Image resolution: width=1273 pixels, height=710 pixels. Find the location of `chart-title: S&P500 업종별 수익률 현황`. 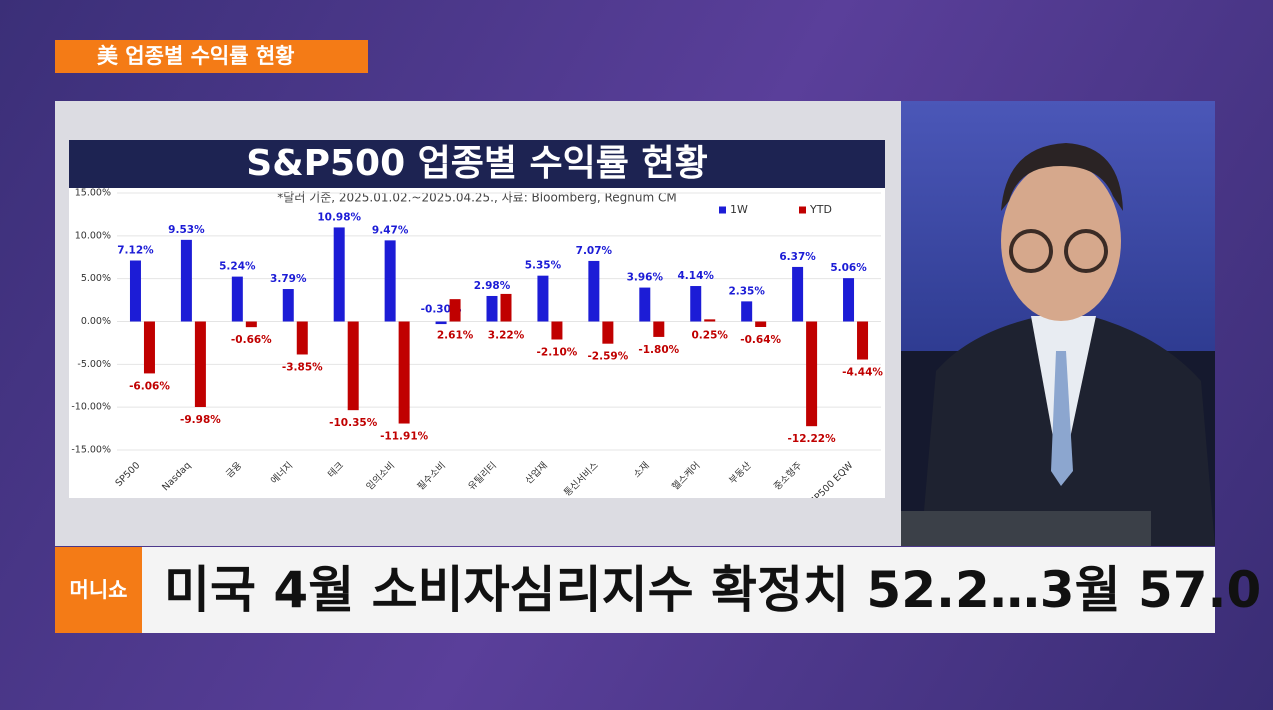

chart-title: S&P500 업종별 수익률 현황 is located at coordinates (476, 163).